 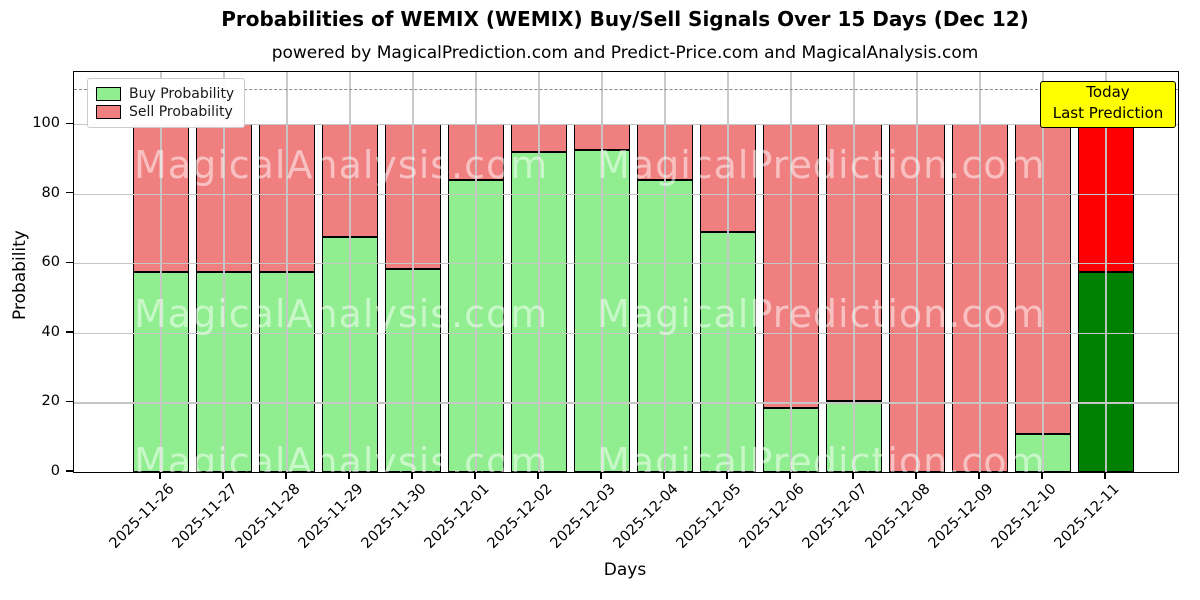 What do you see at coordinates (55, 471) in the screenshot?
I see `y-tick-label: 0` at bounding box center [55, 471].